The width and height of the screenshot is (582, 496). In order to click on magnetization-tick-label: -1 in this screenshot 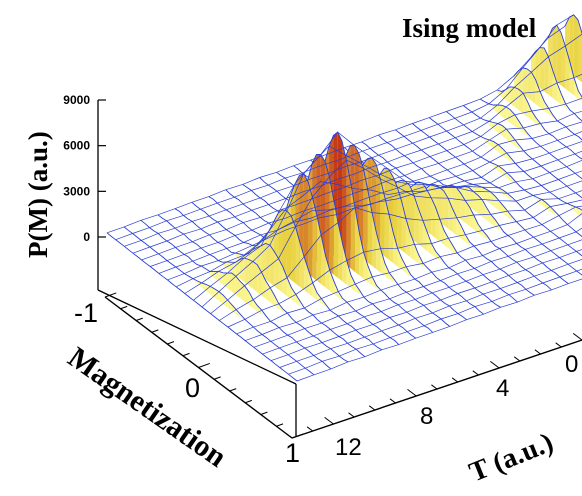, I will do `click(86, 313)`.